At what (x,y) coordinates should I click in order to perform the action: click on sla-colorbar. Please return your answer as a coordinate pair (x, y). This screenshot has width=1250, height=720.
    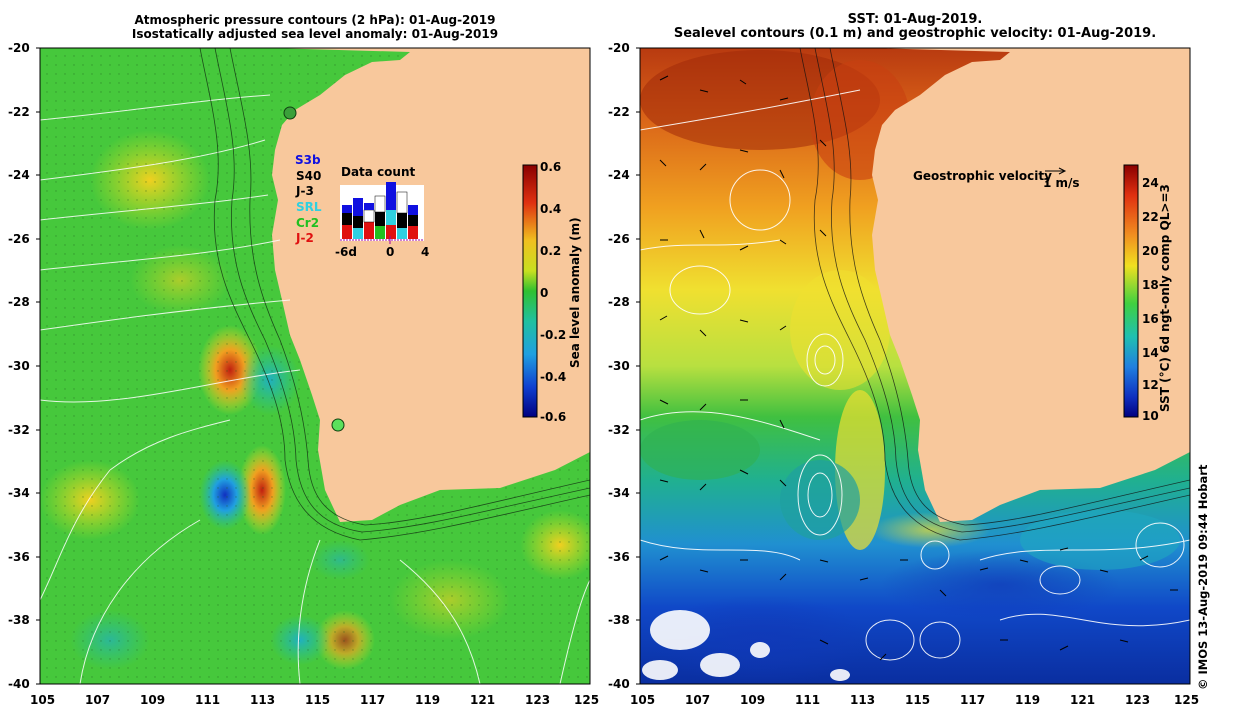
    Looking at the image, I should click on (530, 291).